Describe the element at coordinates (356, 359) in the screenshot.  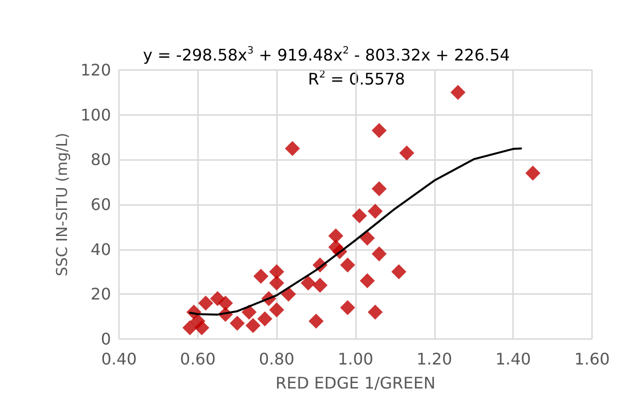
I see `x-tick-label: 1.00` at that location.